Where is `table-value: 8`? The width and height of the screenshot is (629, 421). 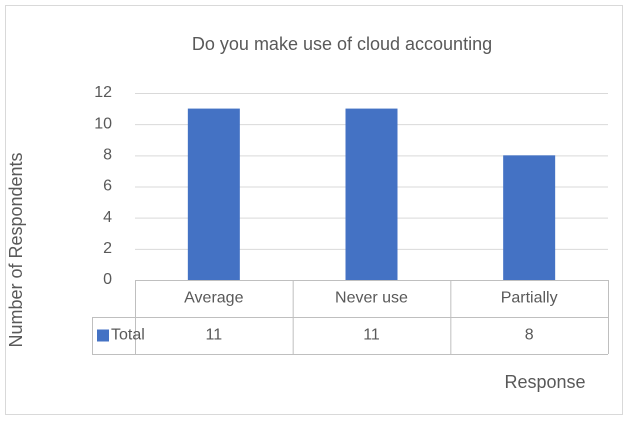
table-value: 8 is located at coordinates (529, 335).